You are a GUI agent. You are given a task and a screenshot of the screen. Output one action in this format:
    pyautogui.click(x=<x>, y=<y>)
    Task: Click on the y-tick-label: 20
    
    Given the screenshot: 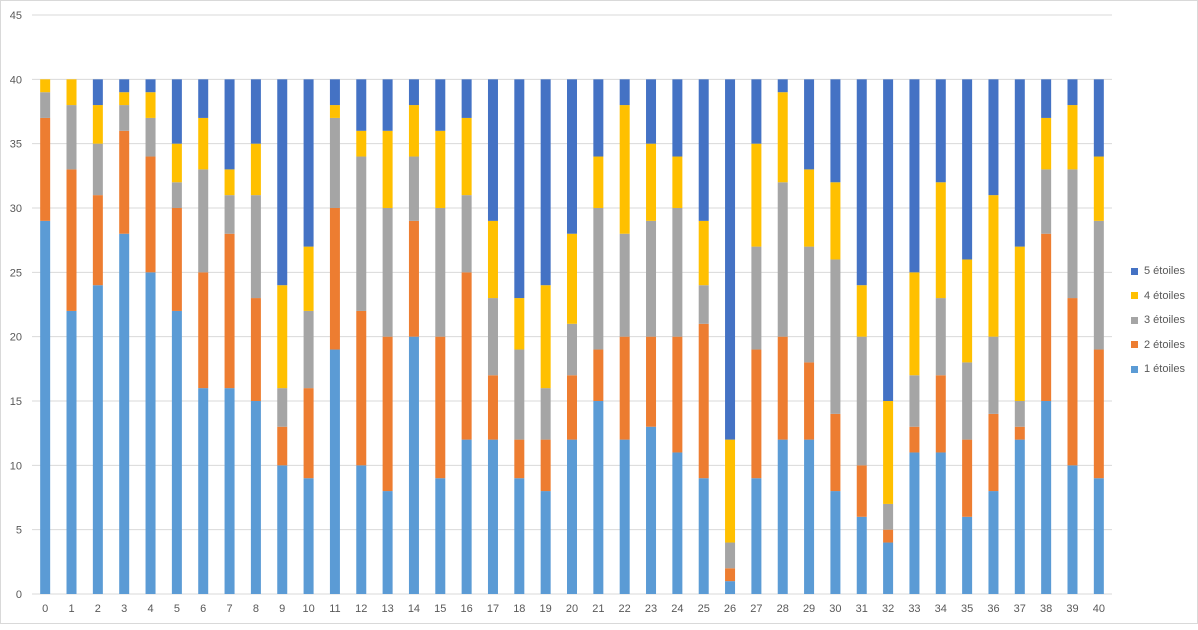 What is the action you would take?
    pyautogui.click(x=16, y=338)
    